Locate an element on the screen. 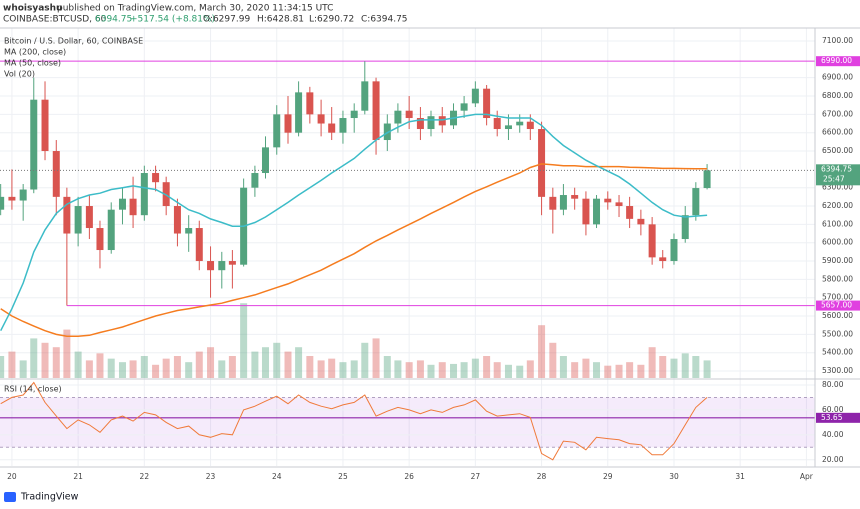 This screenshot has height=509, width=860. ohlc-high: H:6428.81 is located at coordinates (280, 20).